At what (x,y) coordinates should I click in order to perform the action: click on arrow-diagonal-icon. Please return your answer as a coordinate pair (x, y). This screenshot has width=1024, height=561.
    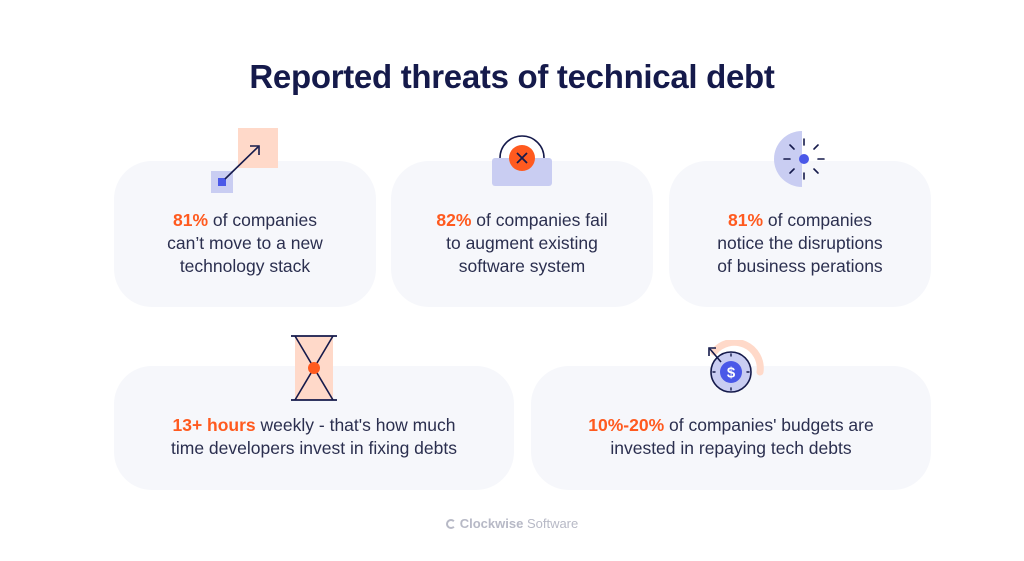
    Looking at the image, I should click on (244, 160).